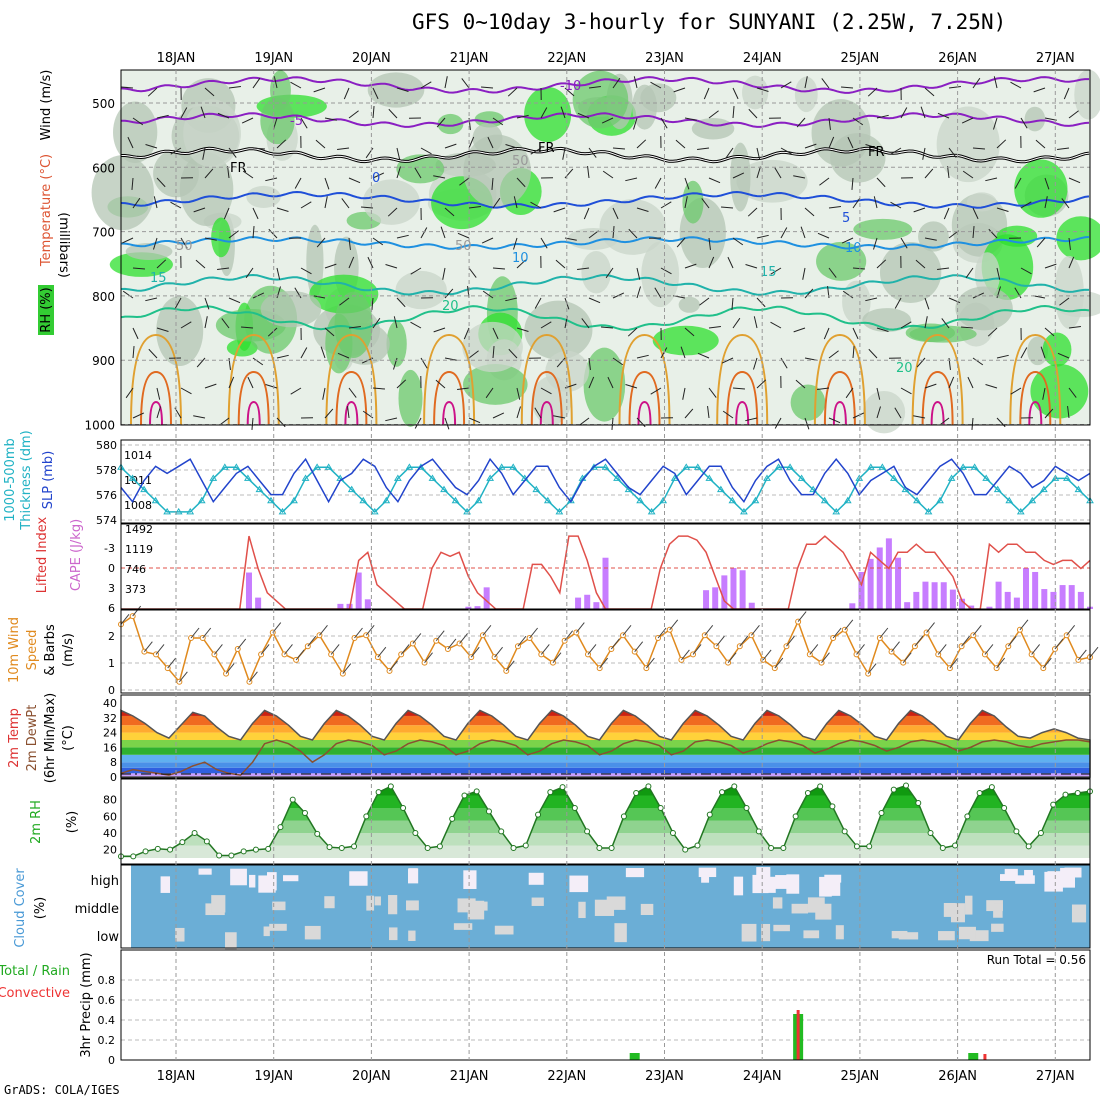 The width and height of the screenshot is (1100, 1100). I want to click on pressure-tick-label: 800, so click(103, 297).